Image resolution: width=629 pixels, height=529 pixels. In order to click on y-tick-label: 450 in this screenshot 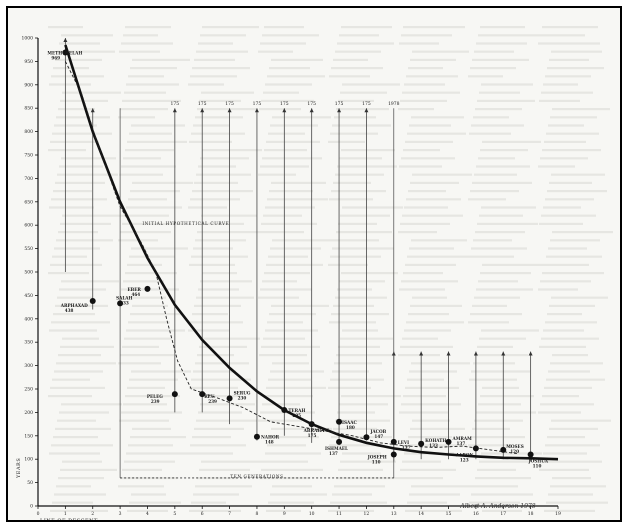, I will do `click(28, 296)`.